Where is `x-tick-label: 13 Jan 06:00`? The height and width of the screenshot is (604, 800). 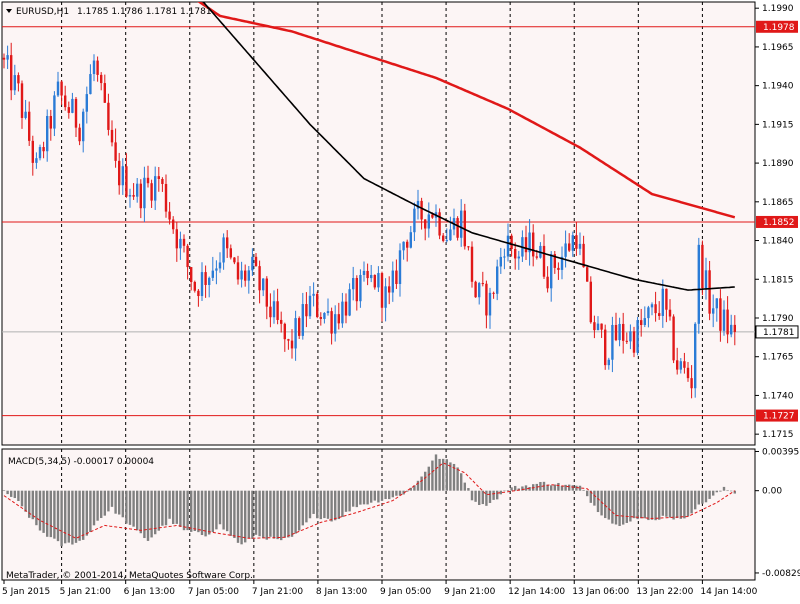
x-tick-label: 13 Jan 06:00 is located at coordinates (600, 592).